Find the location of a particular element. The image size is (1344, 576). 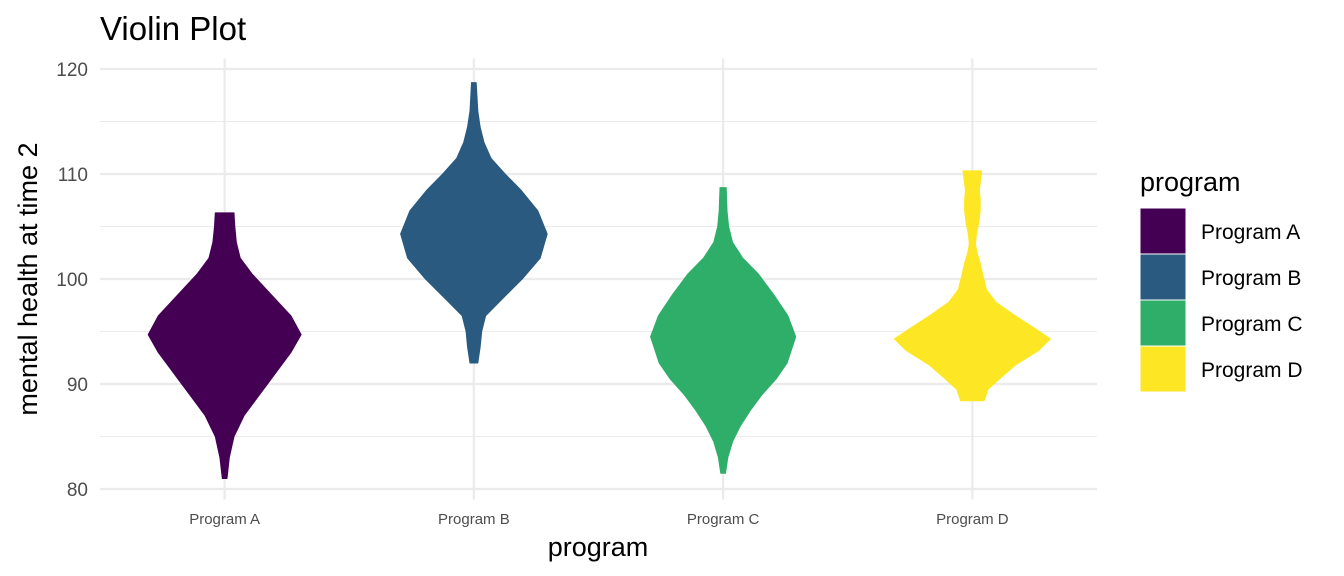

legend-label: Program B is located at coordinates (1251, 278).